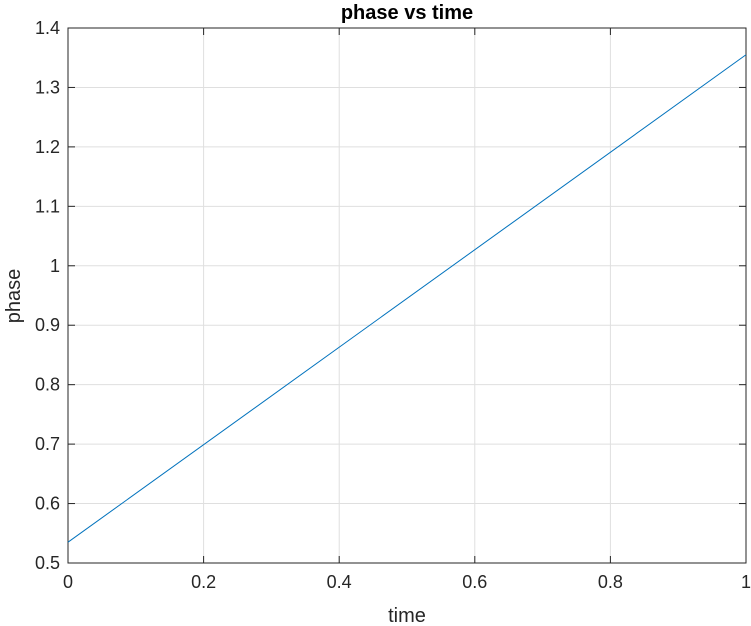 The width and height of the screenshot is (751, 626). Describe the element at coordinates (47, 563) in the screenshot. I see `y-tick-label: 0.5` at that location.